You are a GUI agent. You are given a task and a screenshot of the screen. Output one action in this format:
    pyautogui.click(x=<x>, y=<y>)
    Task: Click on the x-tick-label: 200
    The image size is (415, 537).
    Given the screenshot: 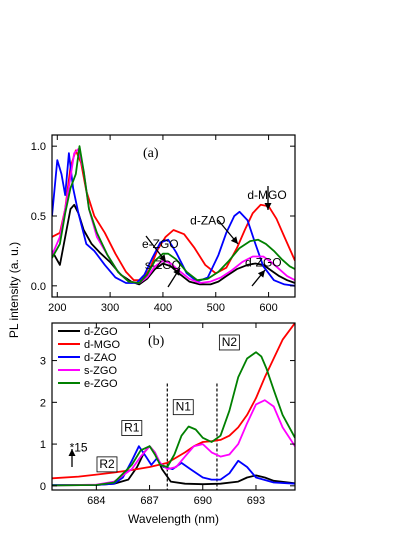 What is the action you would take?
    pyautogui.click(x=57, y=308)
    